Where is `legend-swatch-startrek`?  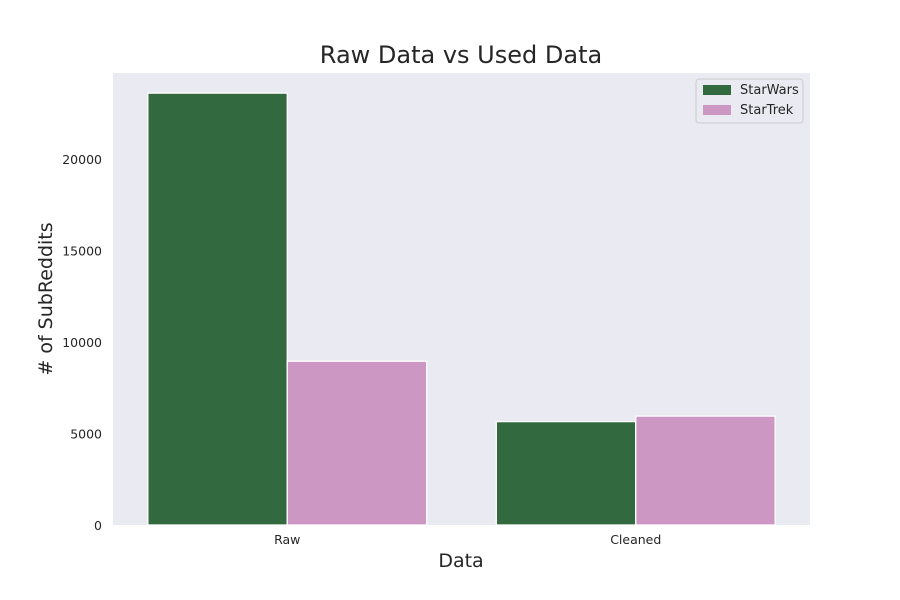 legend-swatch-startrek is located at coordinates (717, 110).